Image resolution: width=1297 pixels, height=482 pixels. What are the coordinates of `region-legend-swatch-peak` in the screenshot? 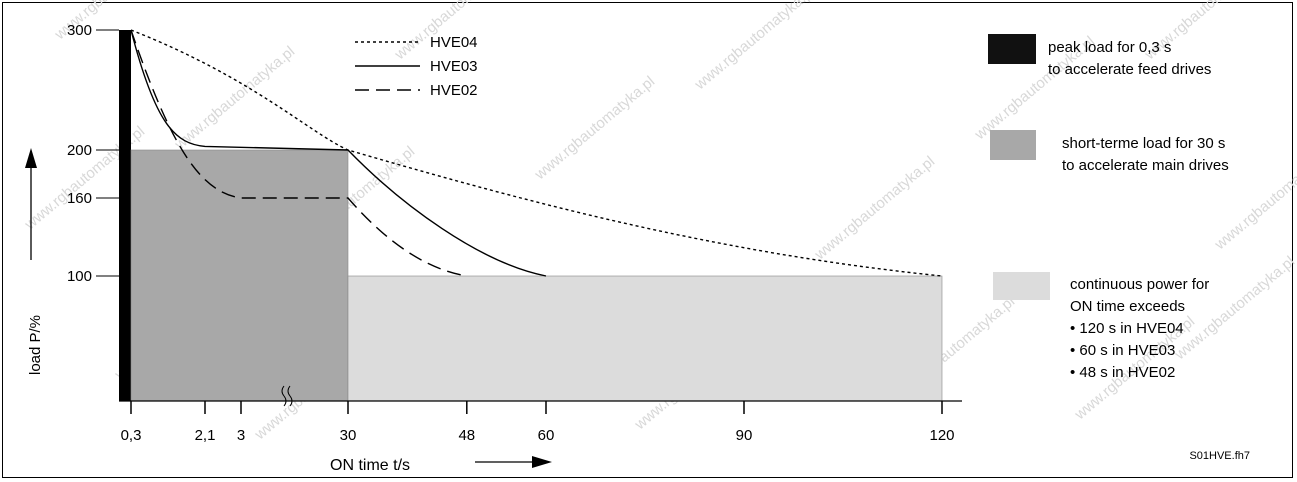 It's located at (1012, 49).